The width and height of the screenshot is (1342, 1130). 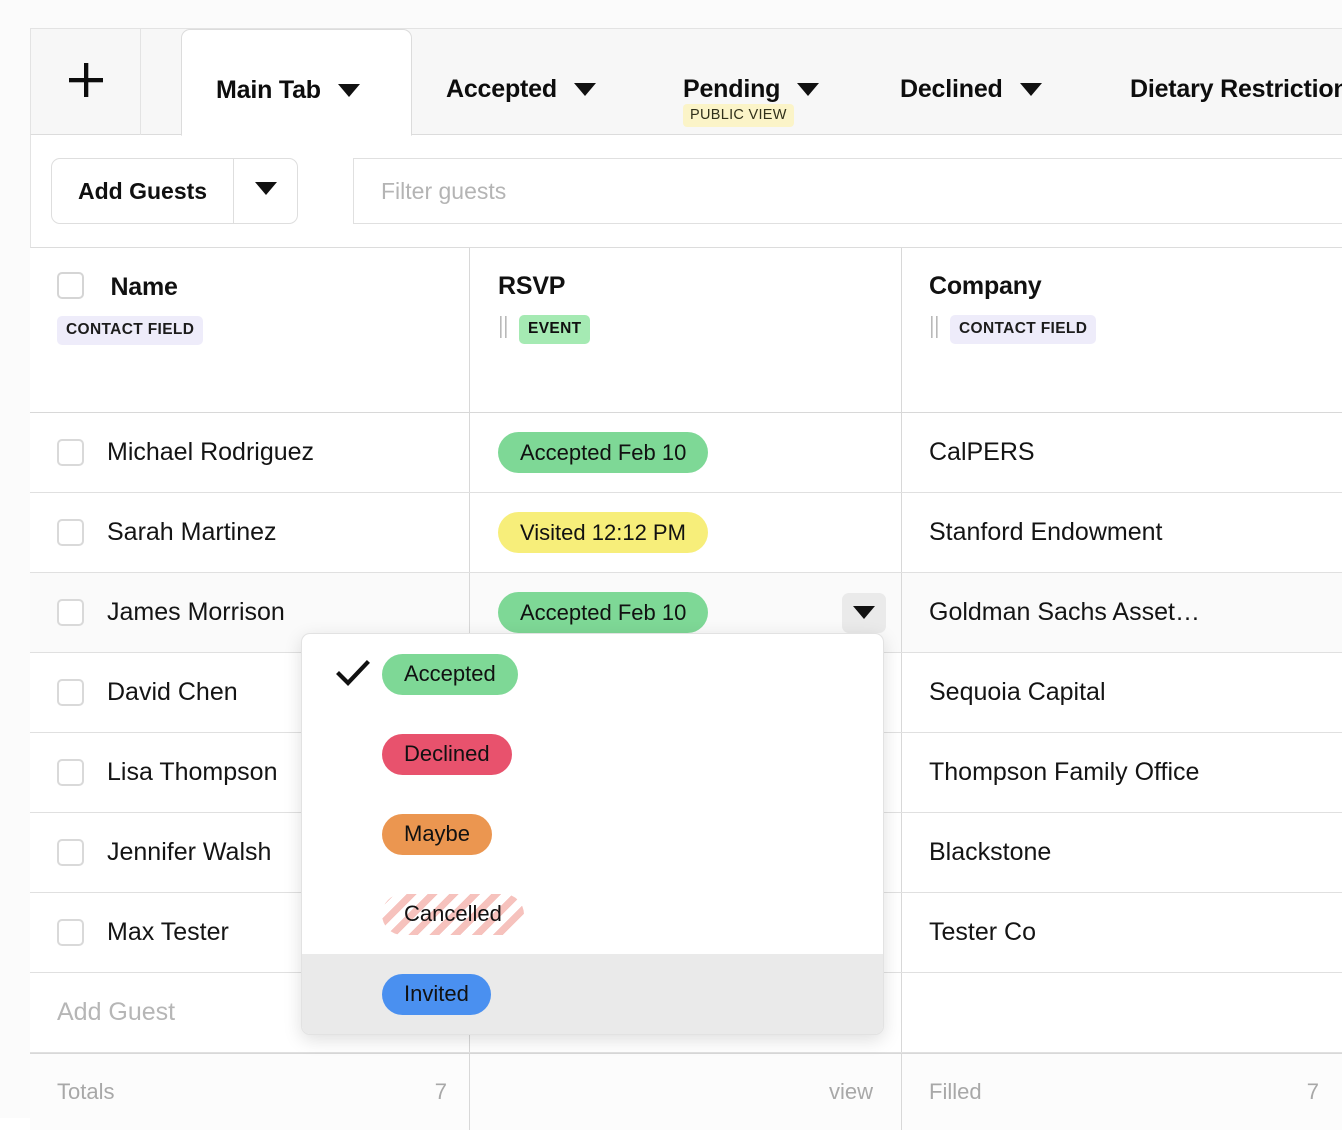 I want to click on totals-rsvp-cell: view, so click(x=686, y=1092).